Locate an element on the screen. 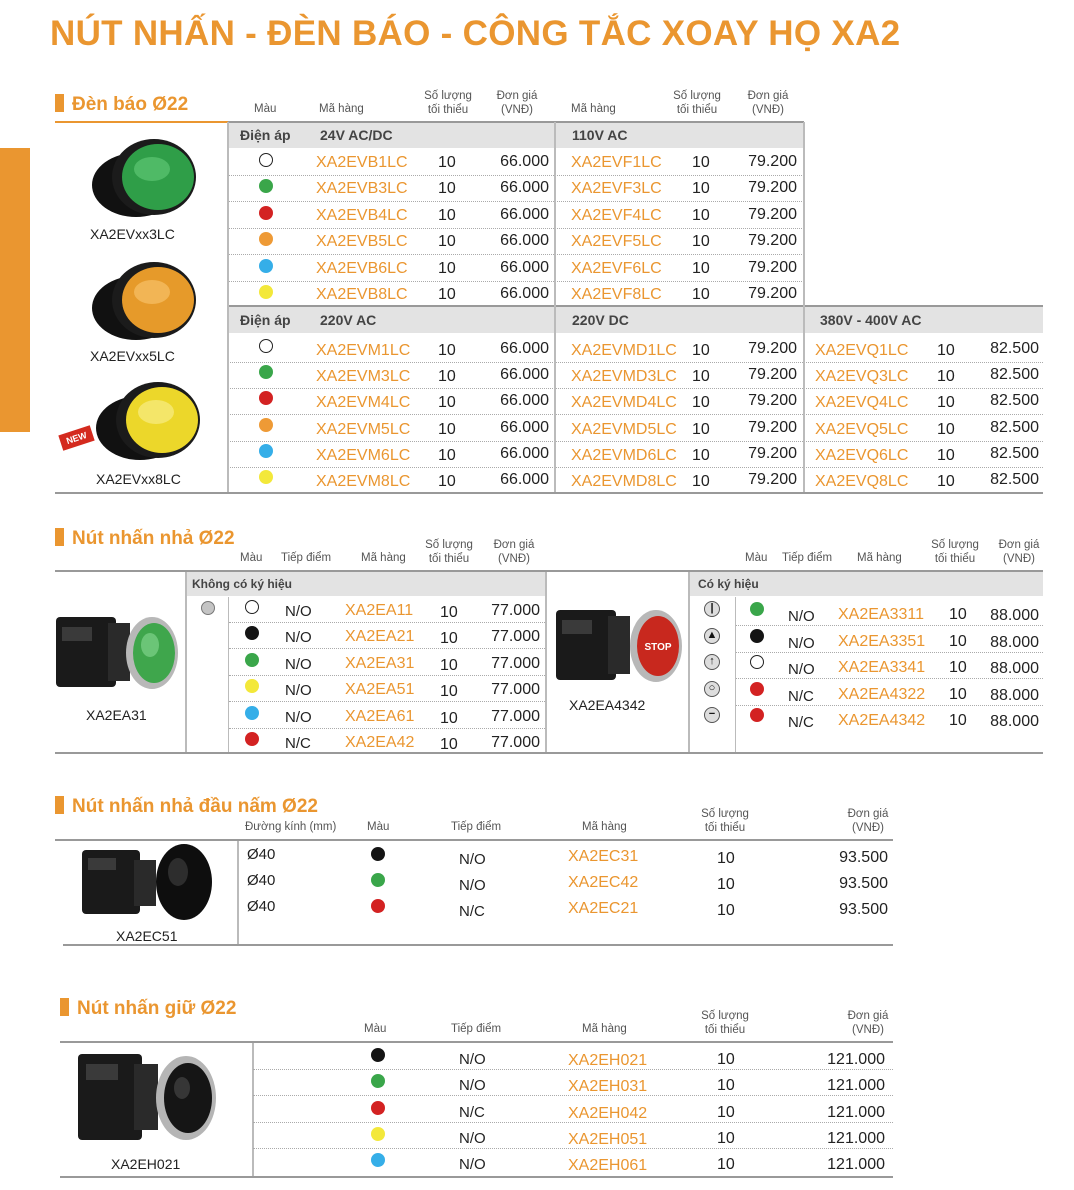 The width and height of the screenshot is (1074, 1190). product-code: XA2EVF6LC is located at coordinates (616, 268).